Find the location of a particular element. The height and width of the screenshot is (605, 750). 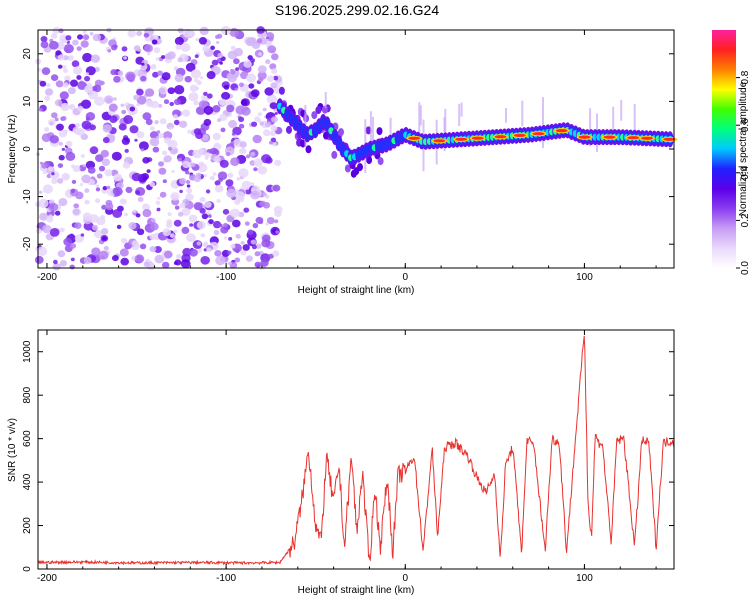

y-tick-label: 10 is located at coordinates (27, 101).